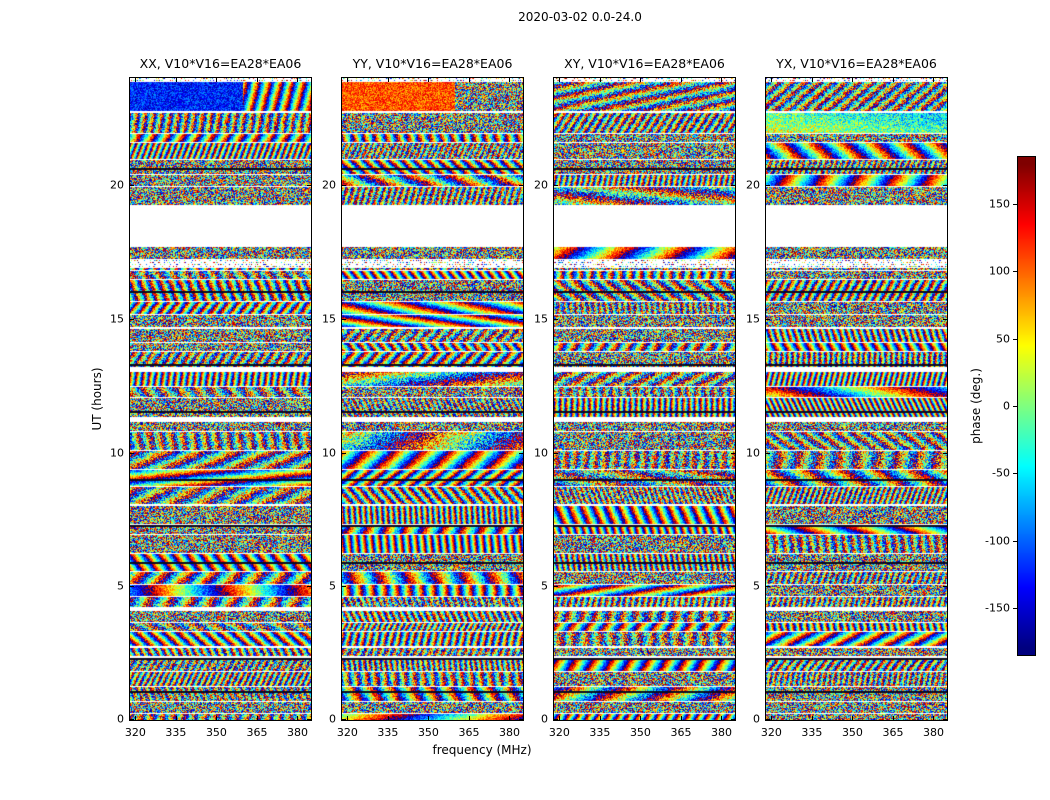 This screenshot has height=800, width=1050. What do you see at coordinates (580, 17) in the screenshot?
I see `figure-title: 2020-03-02 0.0-24.0` at bounding box center [580, 17].